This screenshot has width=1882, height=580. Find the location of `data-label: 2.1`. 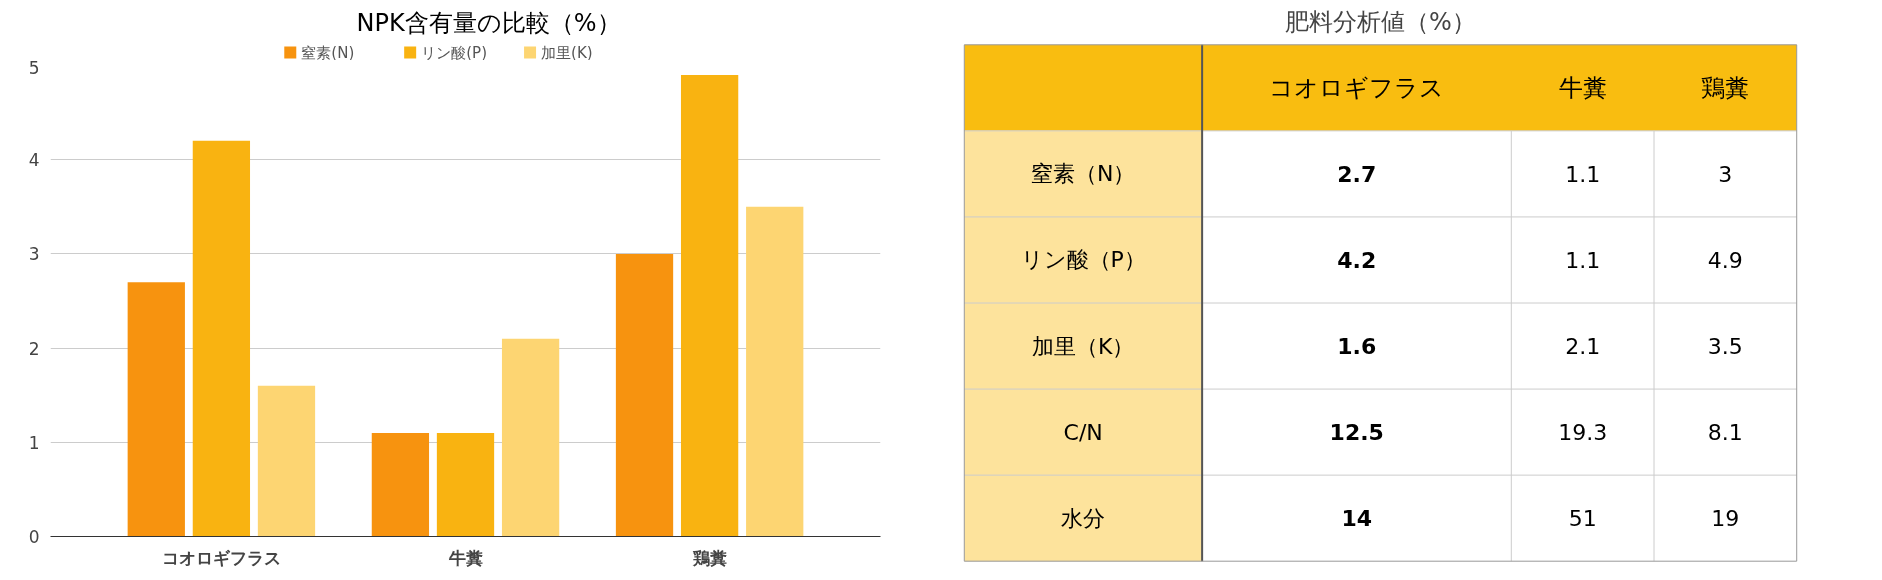

data-label: 2.1 is located at coordinates (1583, 347).